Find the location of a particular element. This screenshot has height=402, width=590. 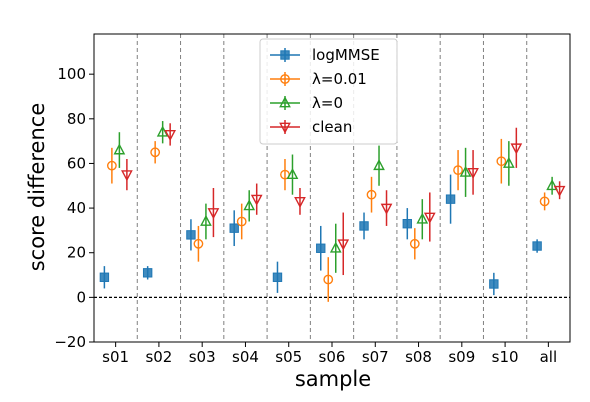

x-tick-label: s05 is located at coordinates (288, 357).